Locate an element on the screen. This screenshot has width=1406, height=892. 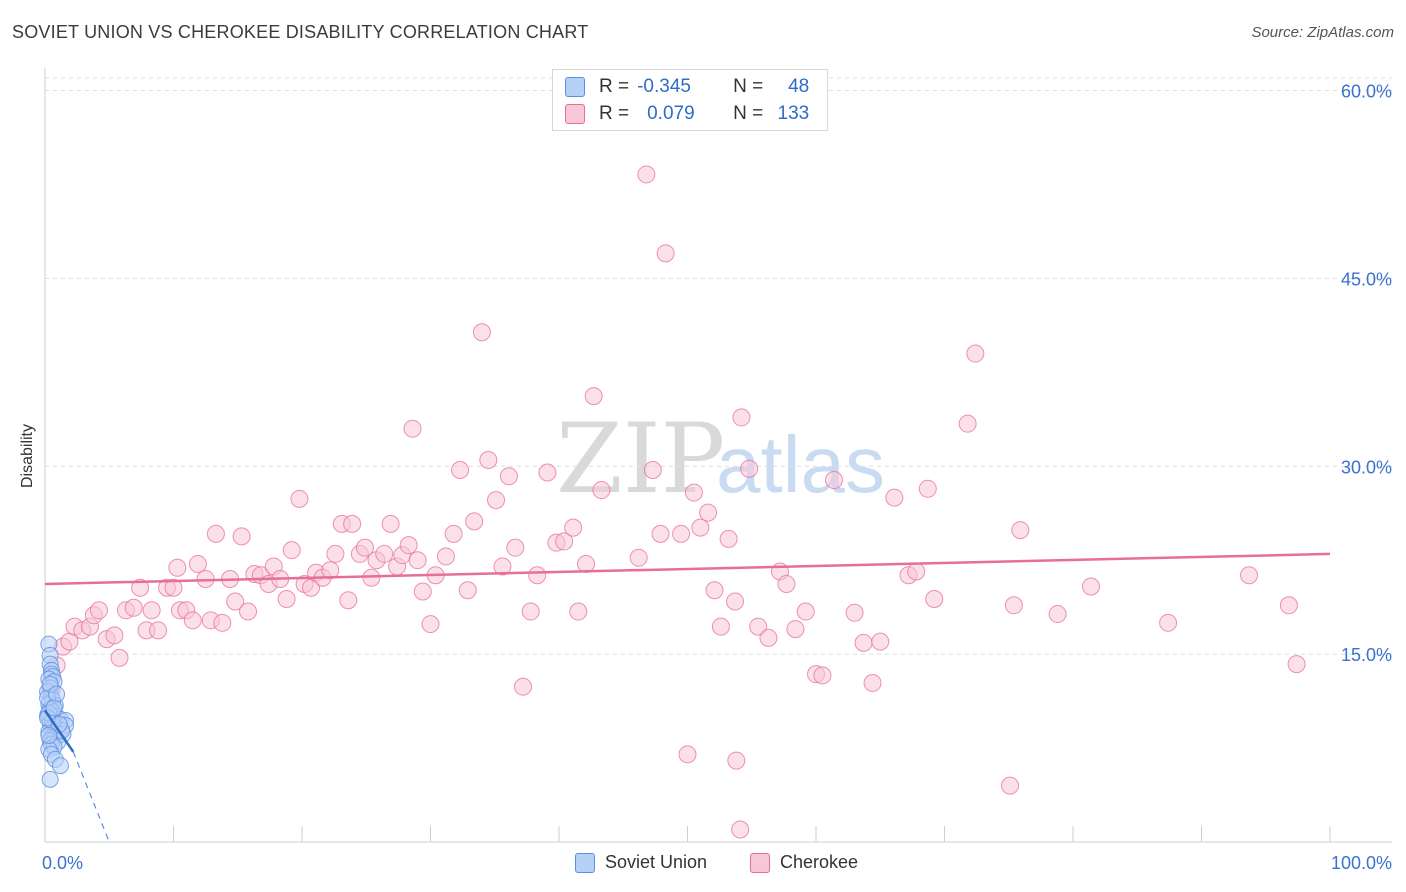
legend-r-value: 0.079 is located at coordinates (671, 113).